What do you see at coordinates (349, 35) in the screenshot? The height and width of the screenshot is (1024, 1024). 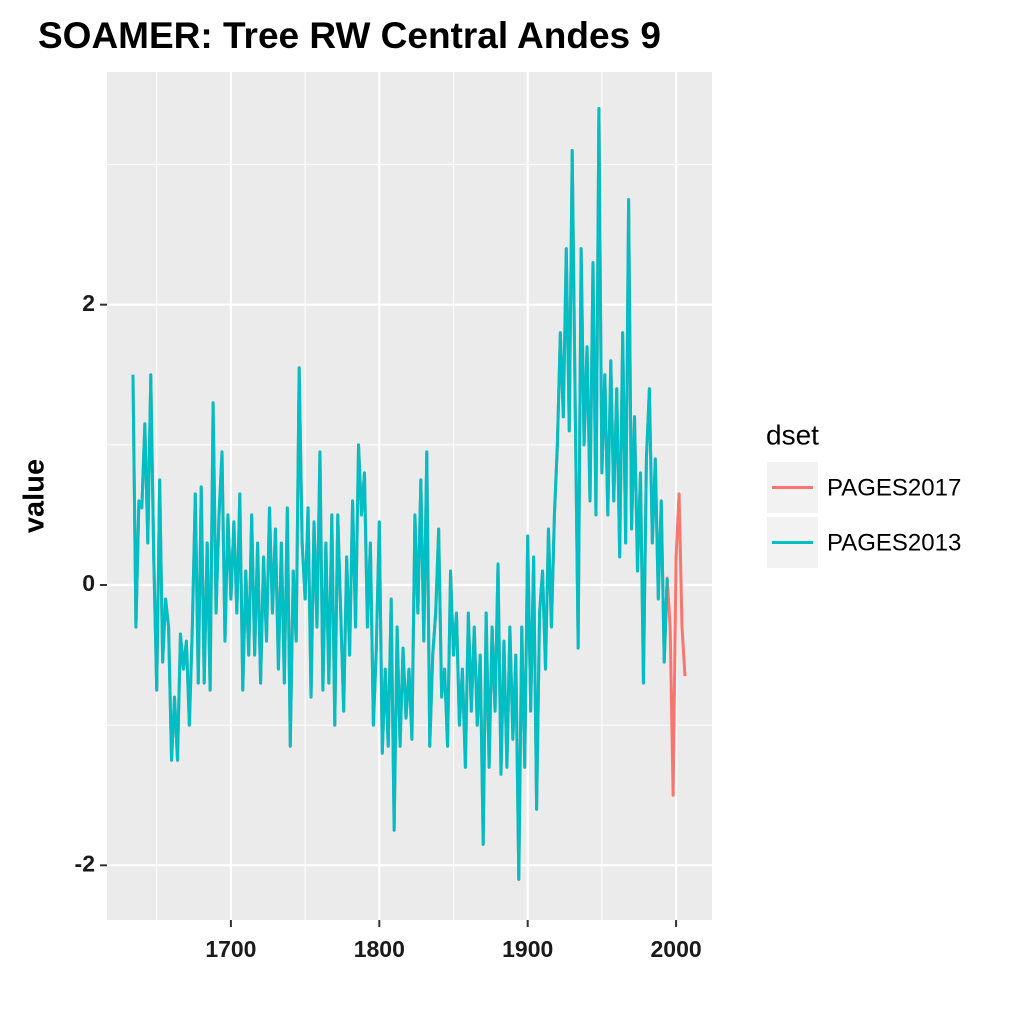 I see `chart-title: SOAMER: Tree RW Central Andes 9` at bounding box center [349, 35].